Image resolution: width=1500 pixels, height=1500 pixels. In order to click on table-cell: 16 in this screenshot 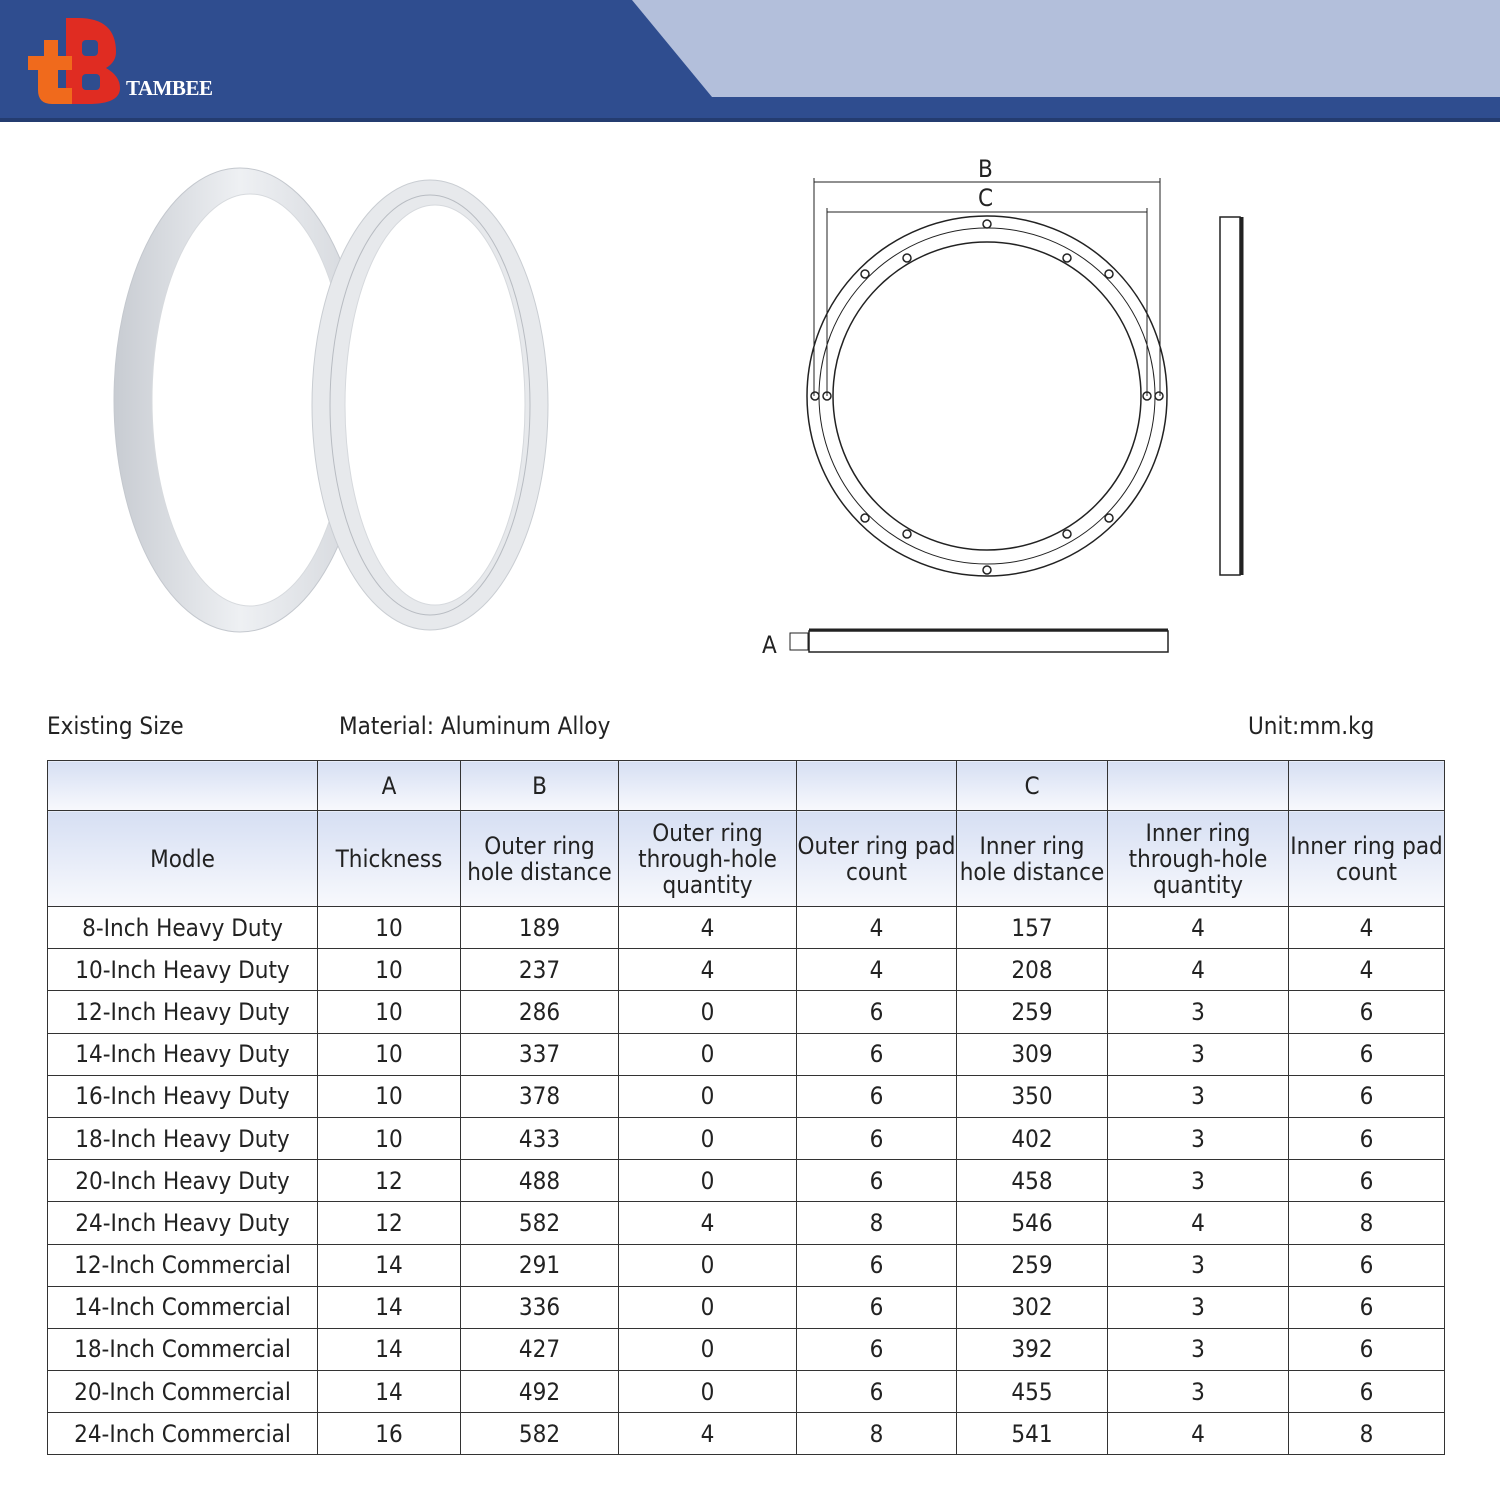, I will do `click(389, 1434)`.